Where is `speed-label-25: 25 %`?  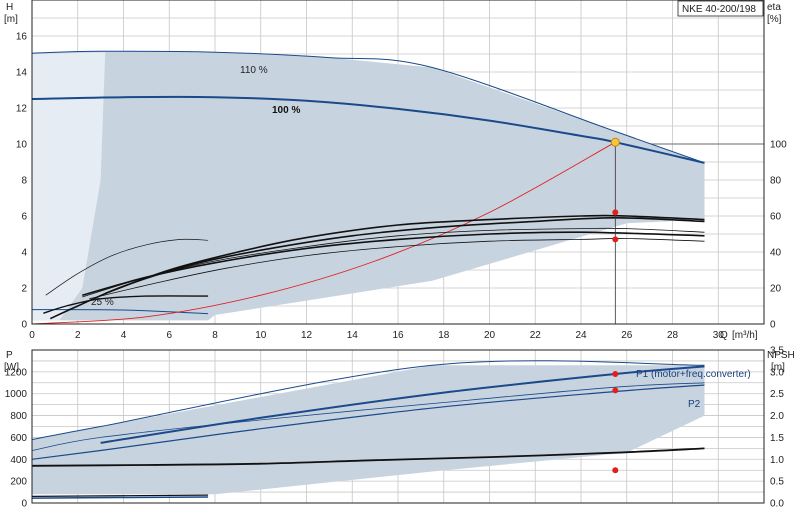
speed-label-25: 25 % is located at coordinates (102, 302).